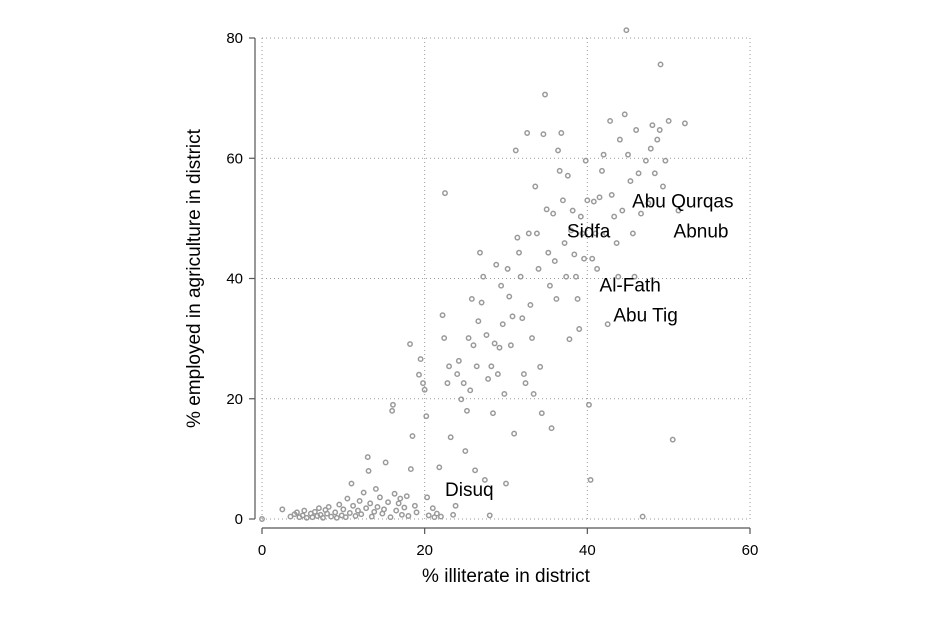  I want to click on district-annotation: Abu Tig, so click(645, 316).